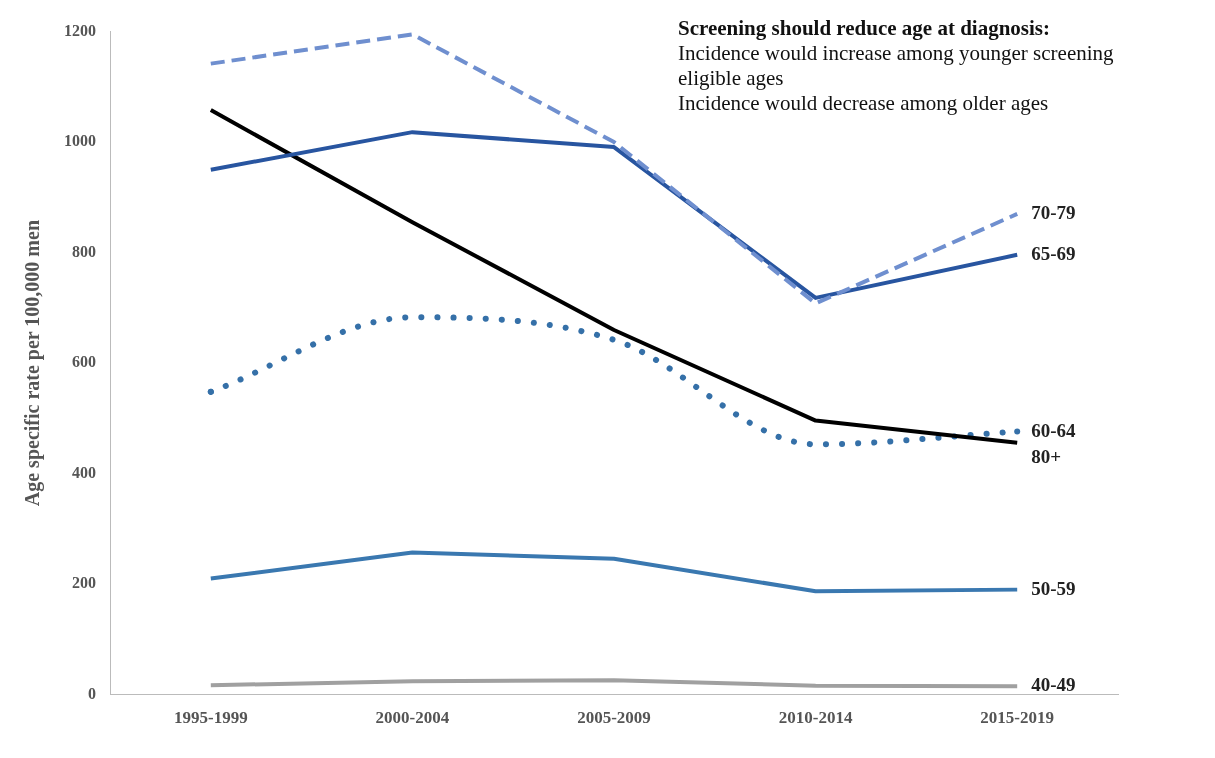  I want to click on y-tick-label: 200, so click(84, 583).